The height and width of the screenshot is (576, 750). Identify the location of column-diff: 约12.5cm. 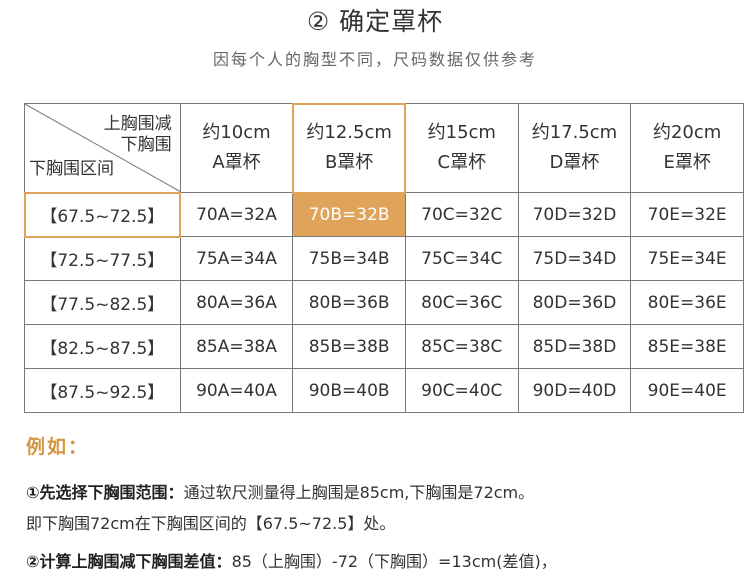
(349, 132).